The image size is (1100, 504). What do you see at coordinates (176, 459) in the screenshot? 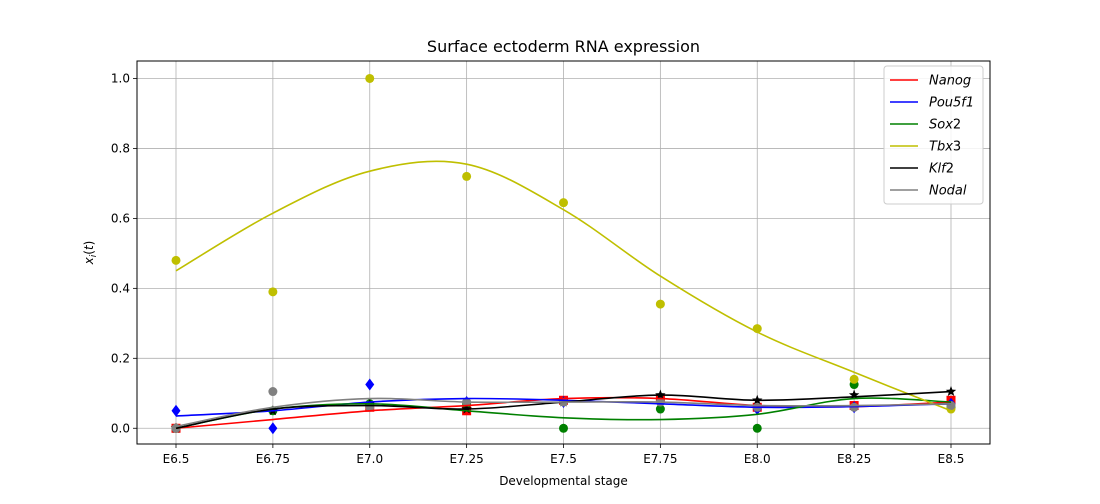
I see `x-tick-label: E6.5` at bounding box center [176, 459].